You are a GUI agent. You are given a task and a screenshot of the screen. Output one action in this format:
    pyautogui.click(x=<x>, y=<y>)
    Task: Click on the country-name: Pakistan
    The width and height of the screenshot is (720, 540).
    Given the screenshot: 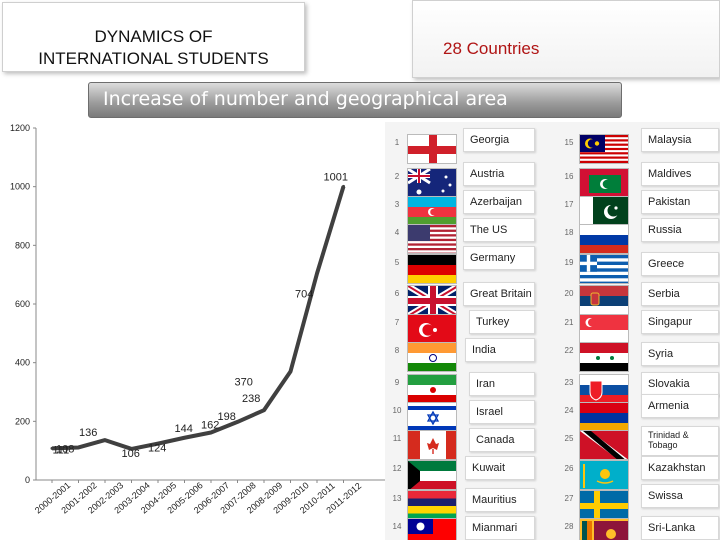 What is the action you would take?
    pyautogui.click(x=680, y=202)
    